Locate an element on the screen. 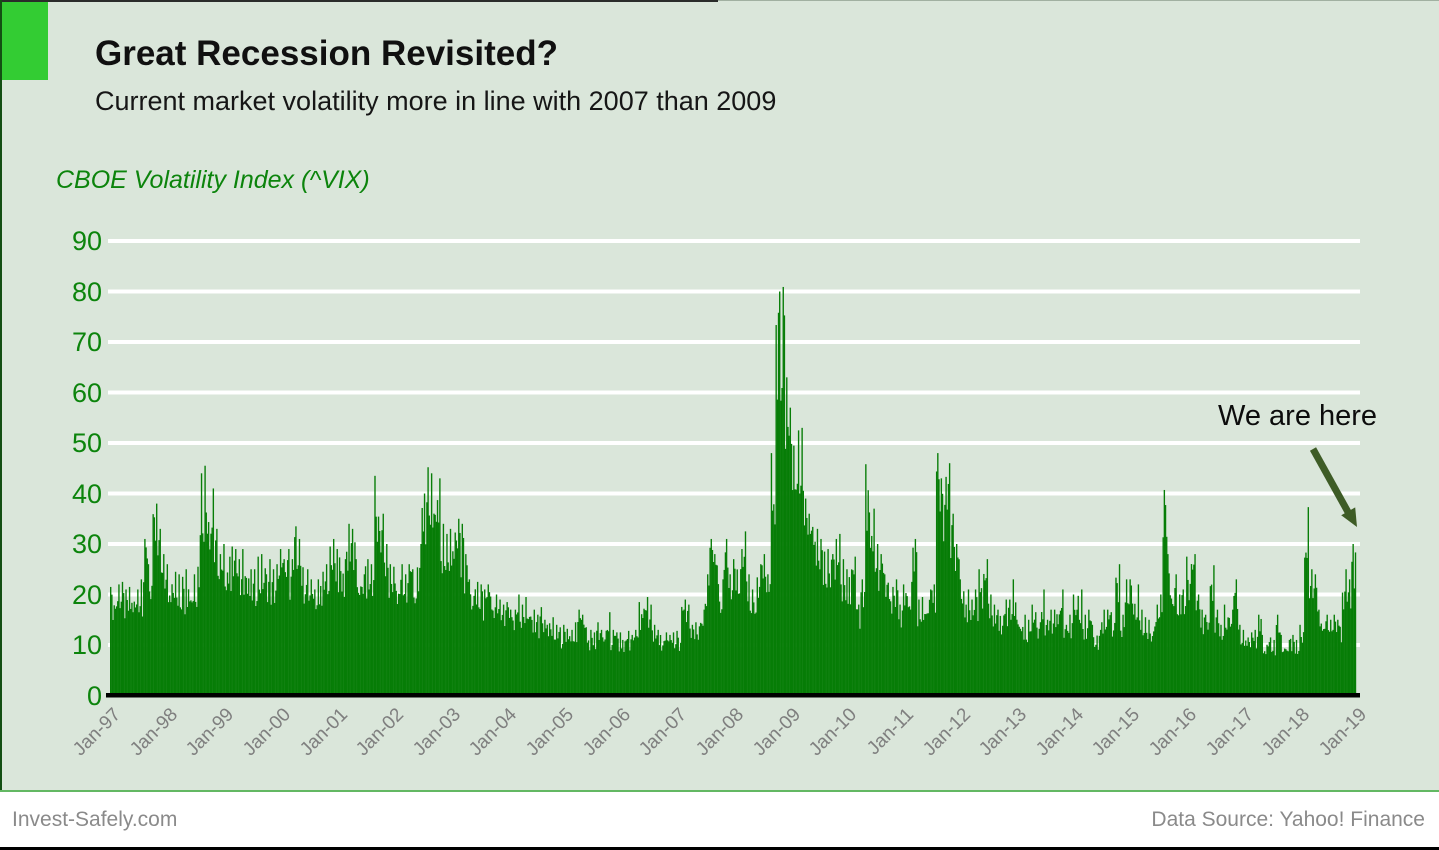 Image resolution: width=1439 pixels, height=850 pixels. y-axis-tick-label: 30 is located at coordinates (86, 544).